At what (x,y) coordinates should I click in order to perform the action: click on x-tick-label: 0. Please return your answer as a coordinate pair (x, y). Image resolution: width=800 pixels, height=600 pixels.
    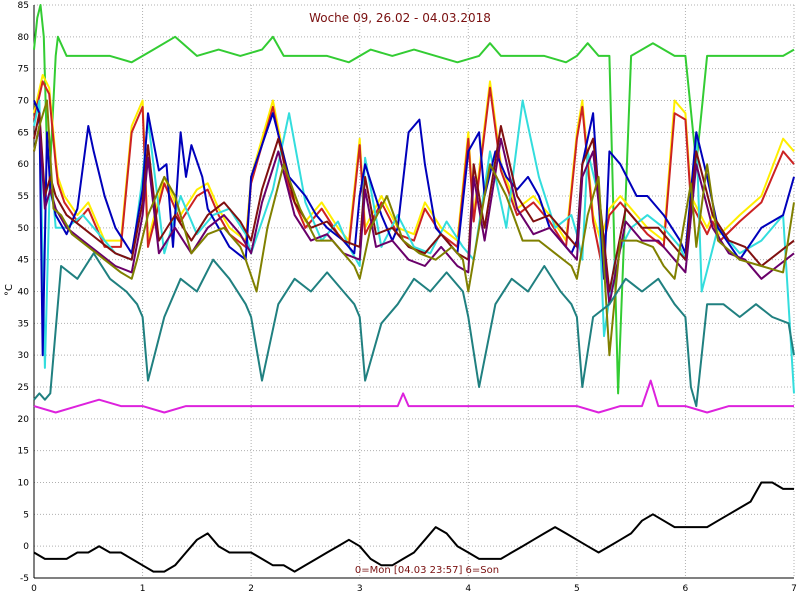
    Looking at the image, I should click on (34, 589).